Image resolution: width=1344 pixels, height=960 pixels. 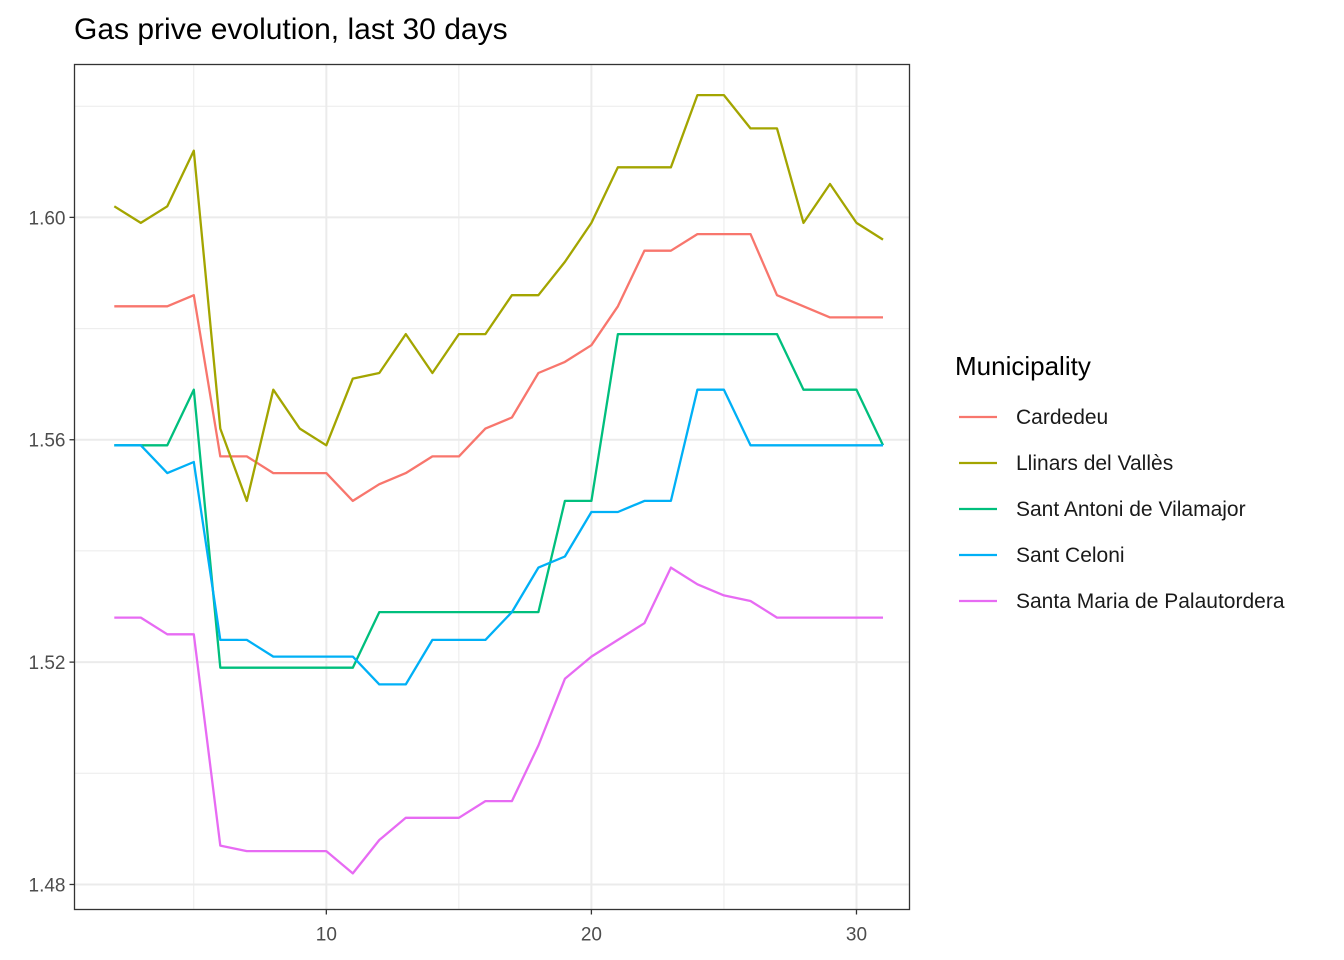 What do you see at coordinates (1070, 555) in the screenshot?
I see `legend-label-4: Sant Celoni` at bounding box center [1070, 555].